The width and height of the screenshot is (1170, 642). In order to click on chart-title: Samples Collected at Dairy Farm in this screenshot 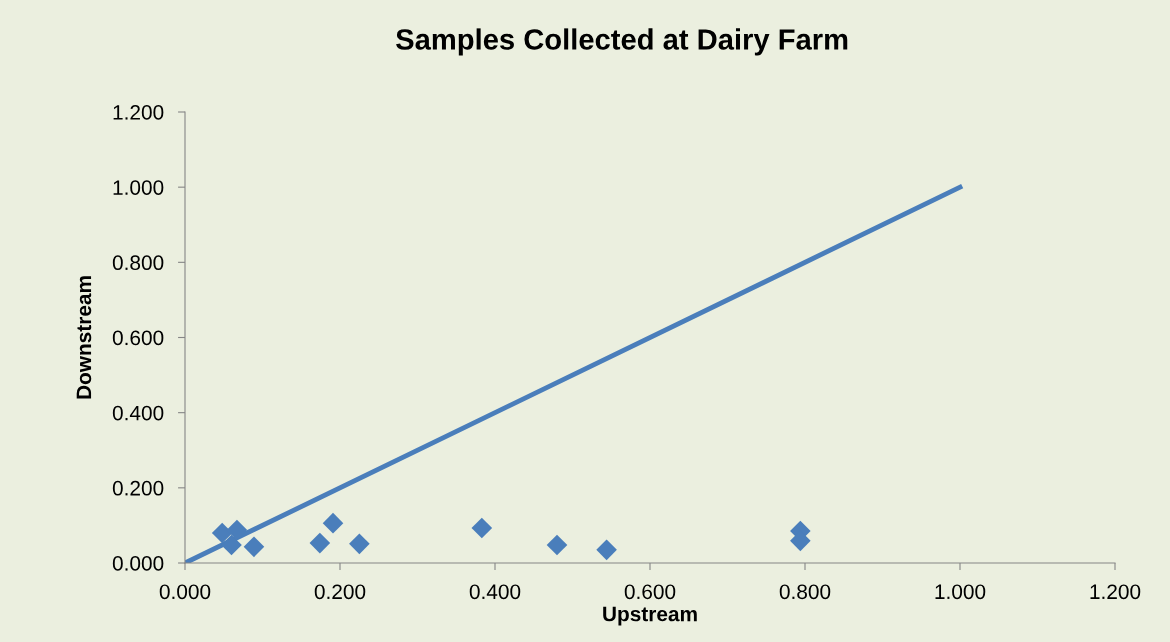, I will do `click(622, 42)`.